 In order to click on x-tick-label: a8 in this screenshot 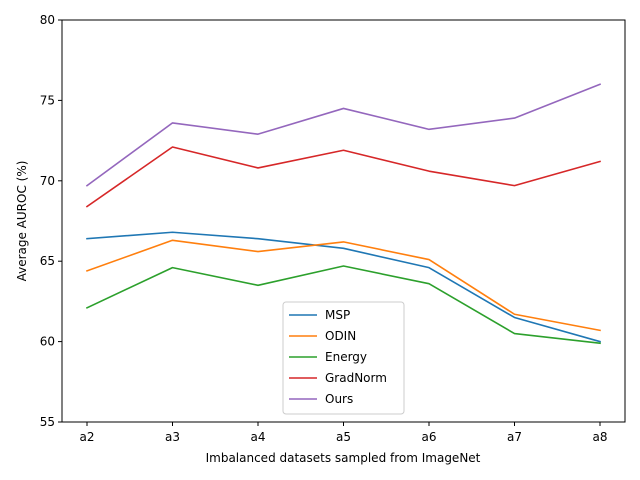, I will do `click(600, 437)`.